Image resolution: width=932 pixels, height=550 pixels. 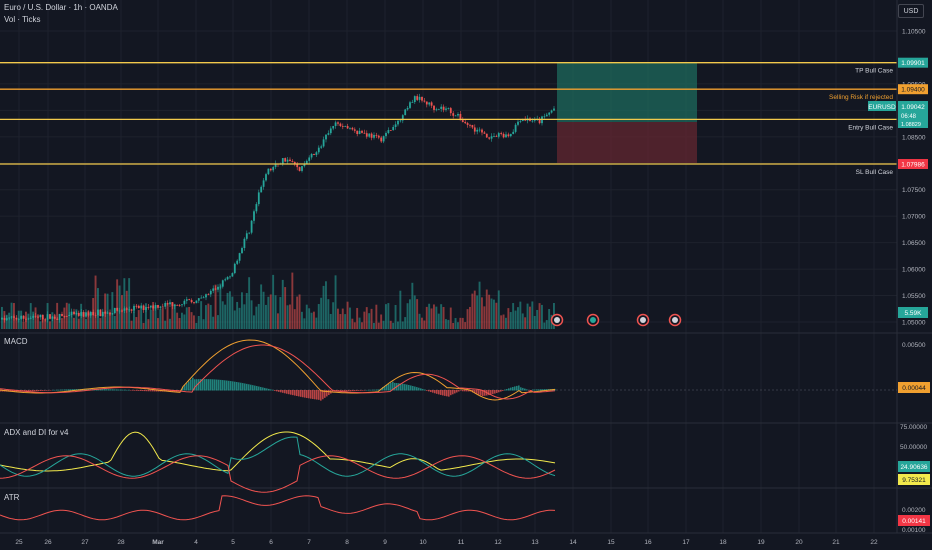 I want to click on adx-legend: ADX and DI for v4, so click(x=36, y=432).